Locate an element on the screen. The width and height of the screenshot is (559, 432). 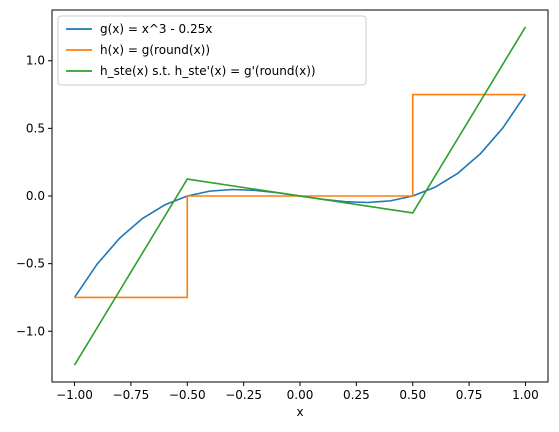
y-tick-label: 0.5 is located at coordinates (35, 128).